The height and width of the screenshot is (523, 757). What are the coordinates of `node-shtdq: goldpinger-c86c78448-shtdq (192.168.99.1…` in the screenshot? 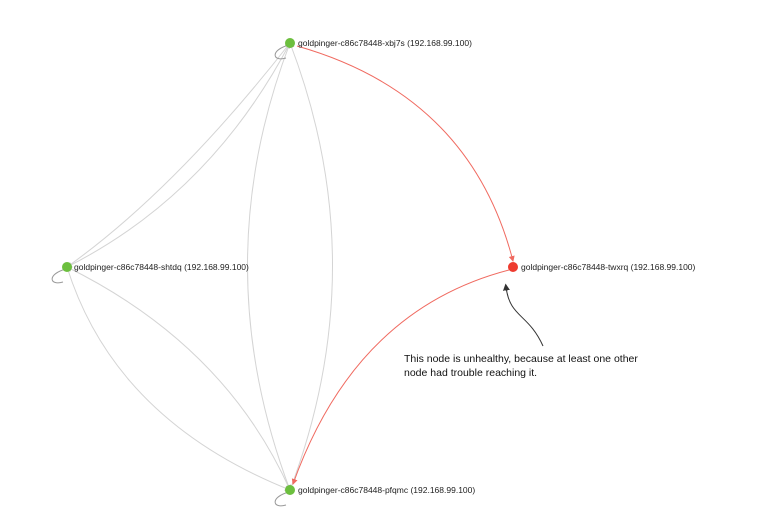 It's located at (155, 267).